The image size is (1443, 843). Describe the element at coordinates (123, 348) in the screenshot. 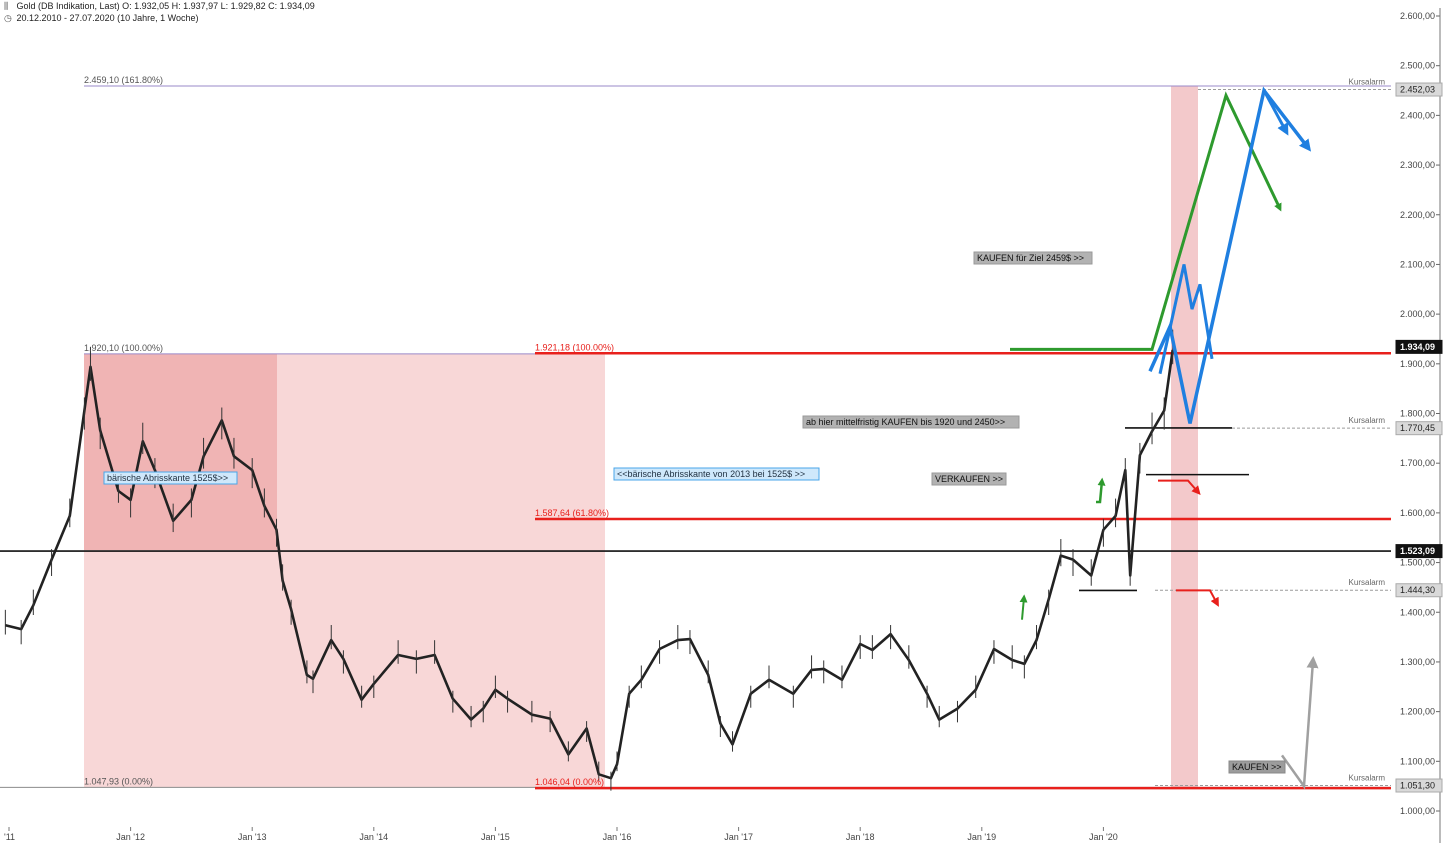

I see `fib-100-label-left: 1.920,10 (100.00%)` at that location.